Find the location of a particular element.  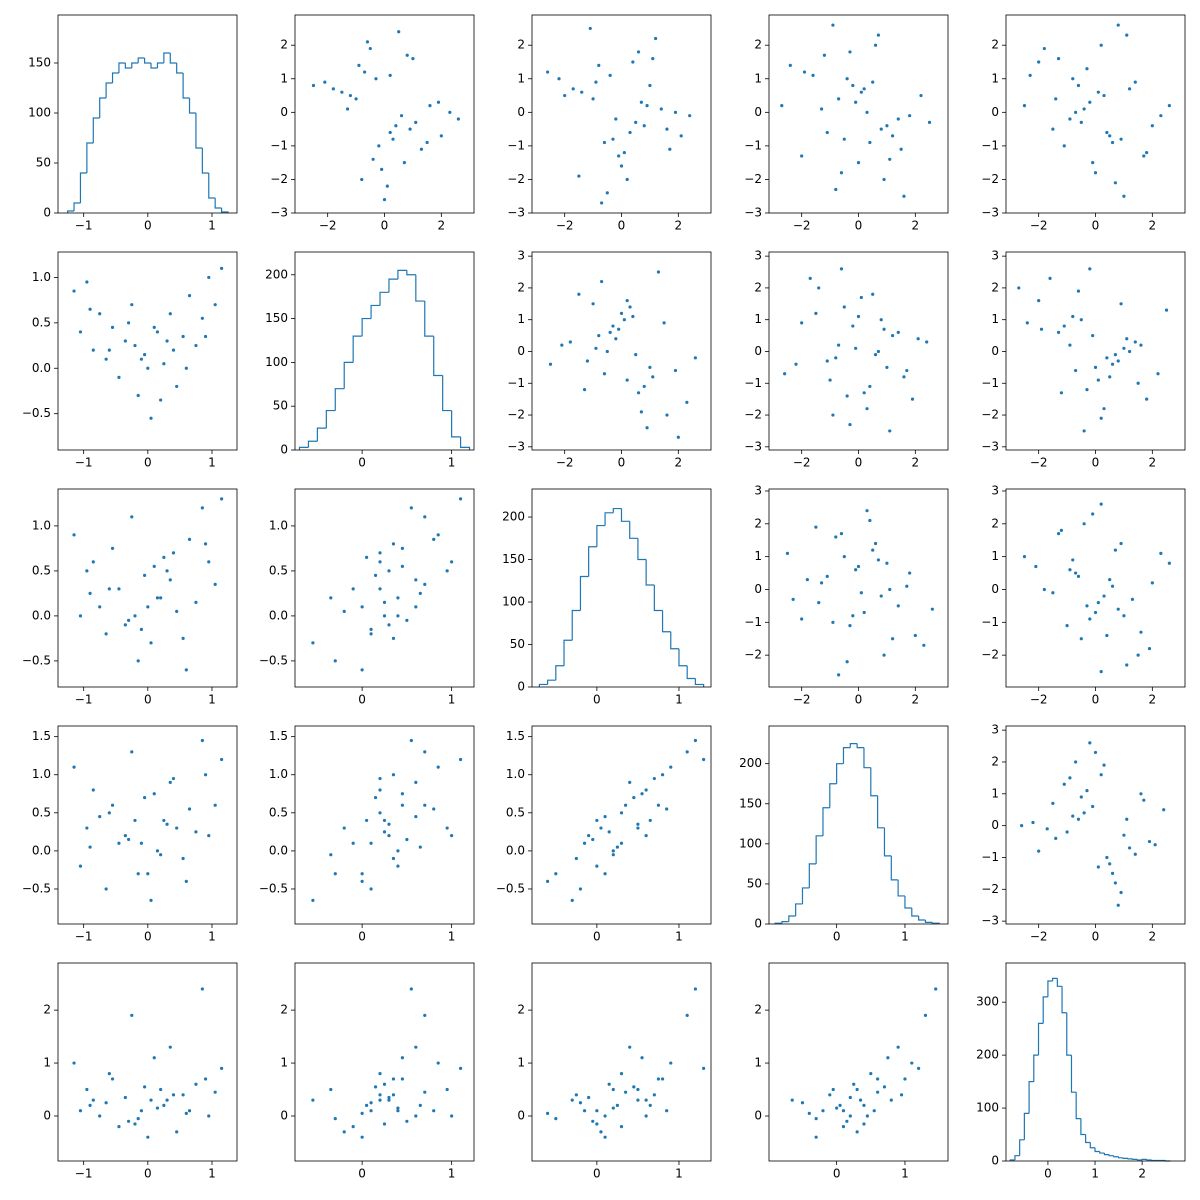

x-tick-label: 0 is located at coordinates (837, 937).